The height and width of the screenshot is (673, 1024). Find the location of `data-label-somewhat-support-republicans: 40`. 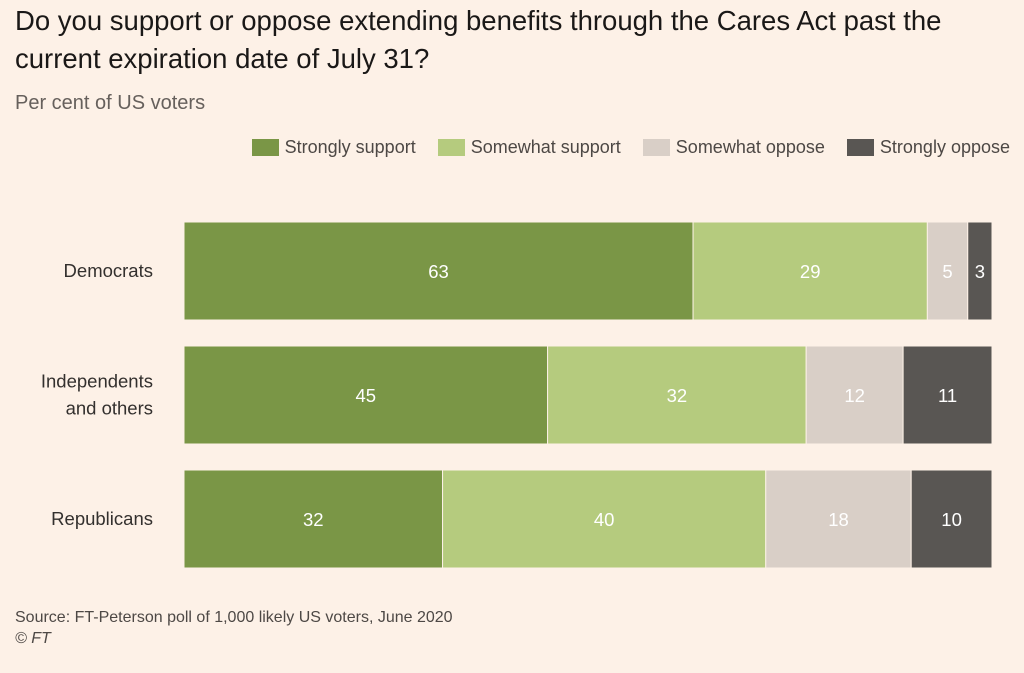

data-label-somewhat-support-republicans: 40 is located at coordinates (604, 519).